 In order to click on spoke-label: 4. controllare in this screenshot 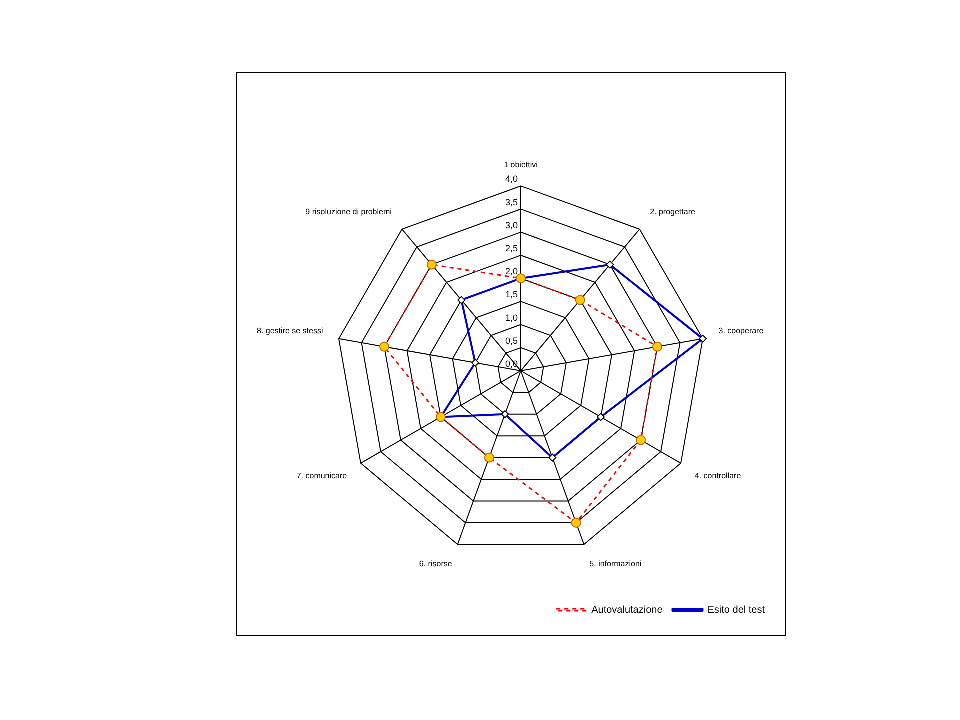, I will do `click(718, 475)`.